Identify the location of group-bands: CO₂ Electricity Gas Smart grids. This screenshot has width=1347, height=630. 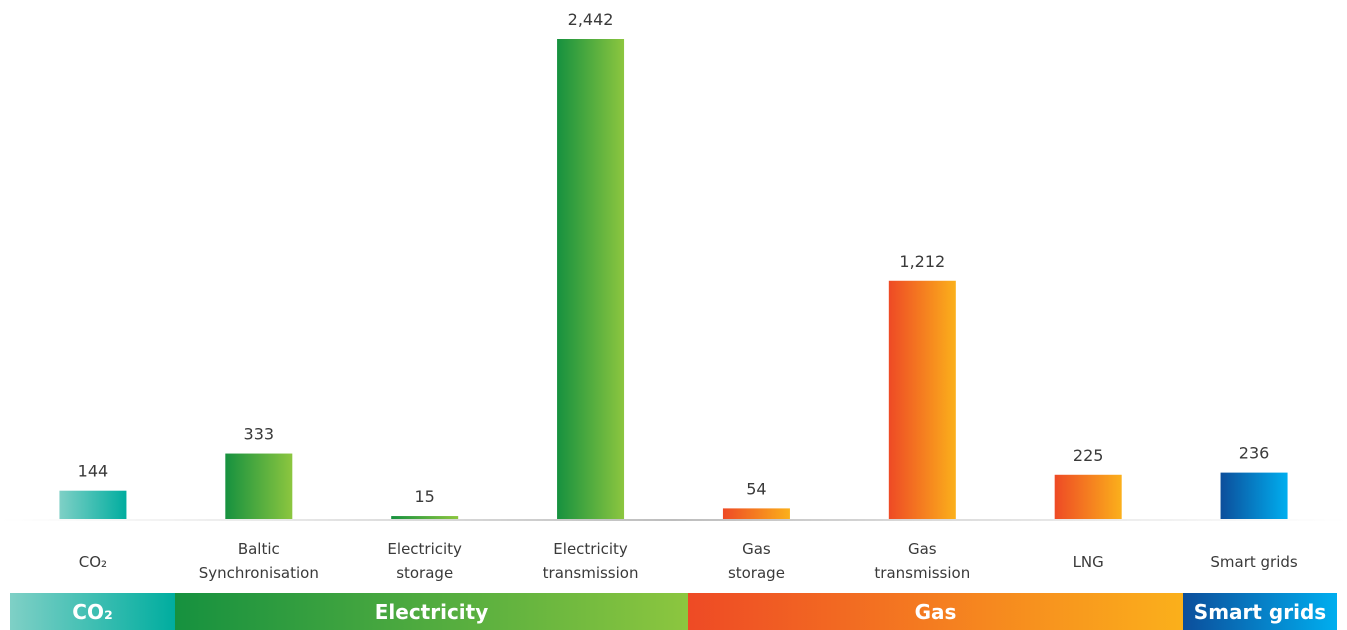
(673, 611).